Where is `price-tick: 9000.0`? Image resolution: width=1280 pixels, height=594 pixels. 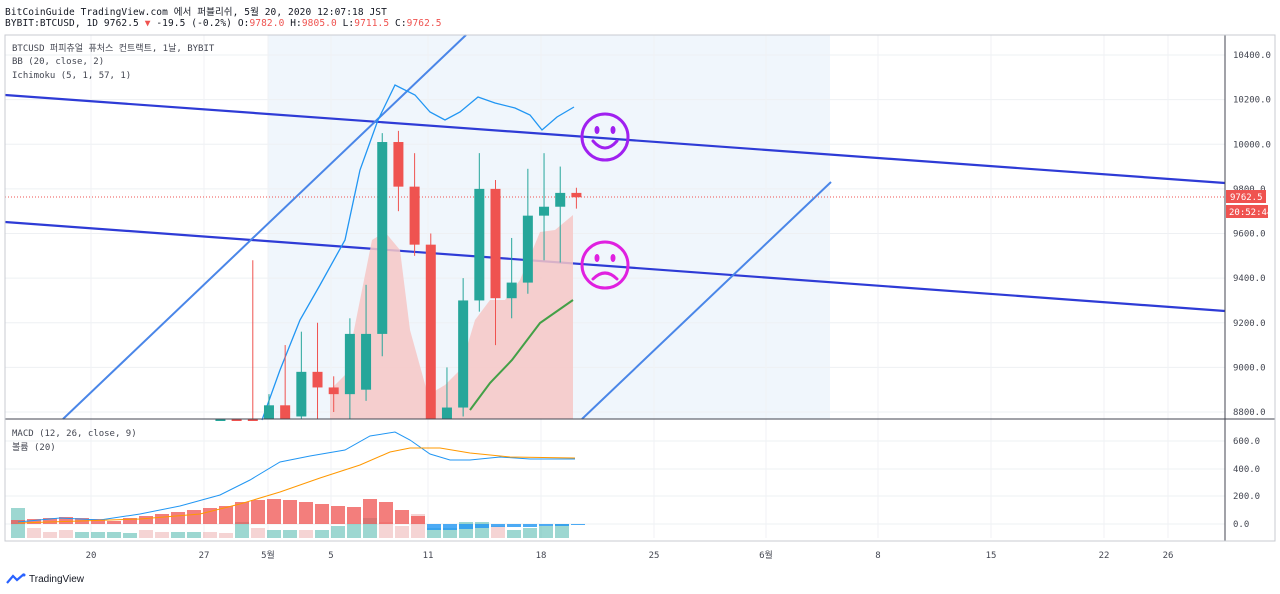
price-tick: 9000.0 is located at coordinates (1249, 368).